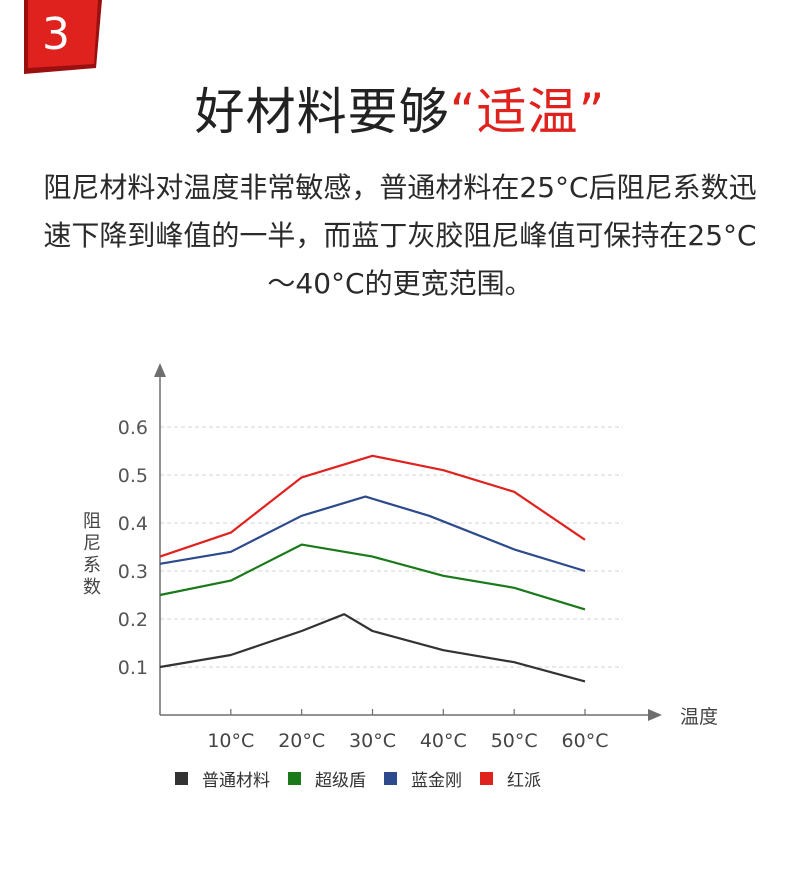  I want to click on y-axis-title-char: 系, so click(92, 565).